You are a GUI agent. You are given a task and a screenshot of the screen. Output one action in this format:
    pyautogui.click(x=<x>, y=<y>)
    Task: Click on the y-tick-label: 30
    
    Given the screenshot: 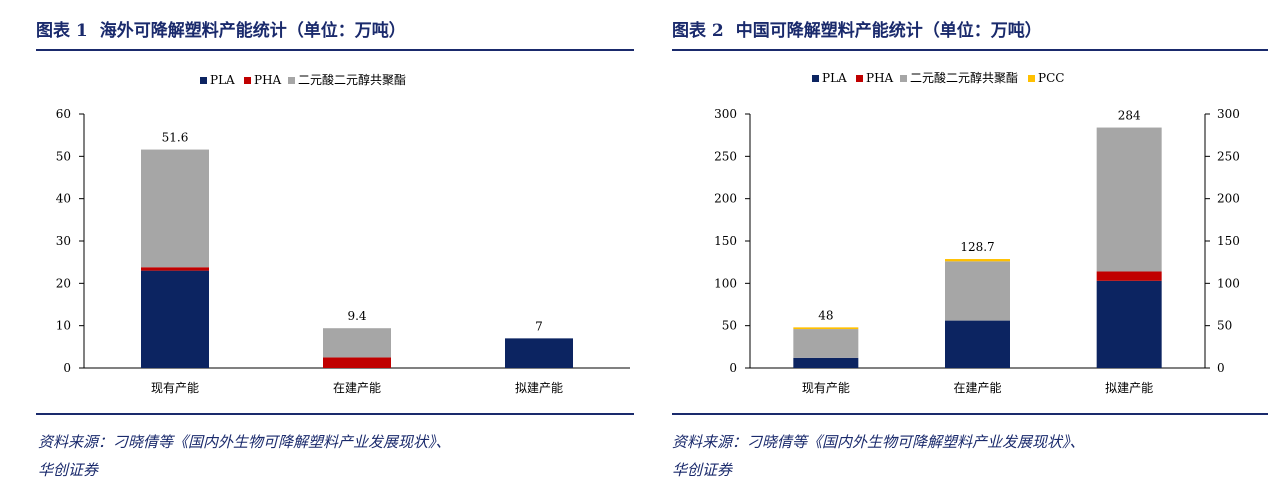 What is the action you would take?
    pyautogui.click(x=63, y=241)
    